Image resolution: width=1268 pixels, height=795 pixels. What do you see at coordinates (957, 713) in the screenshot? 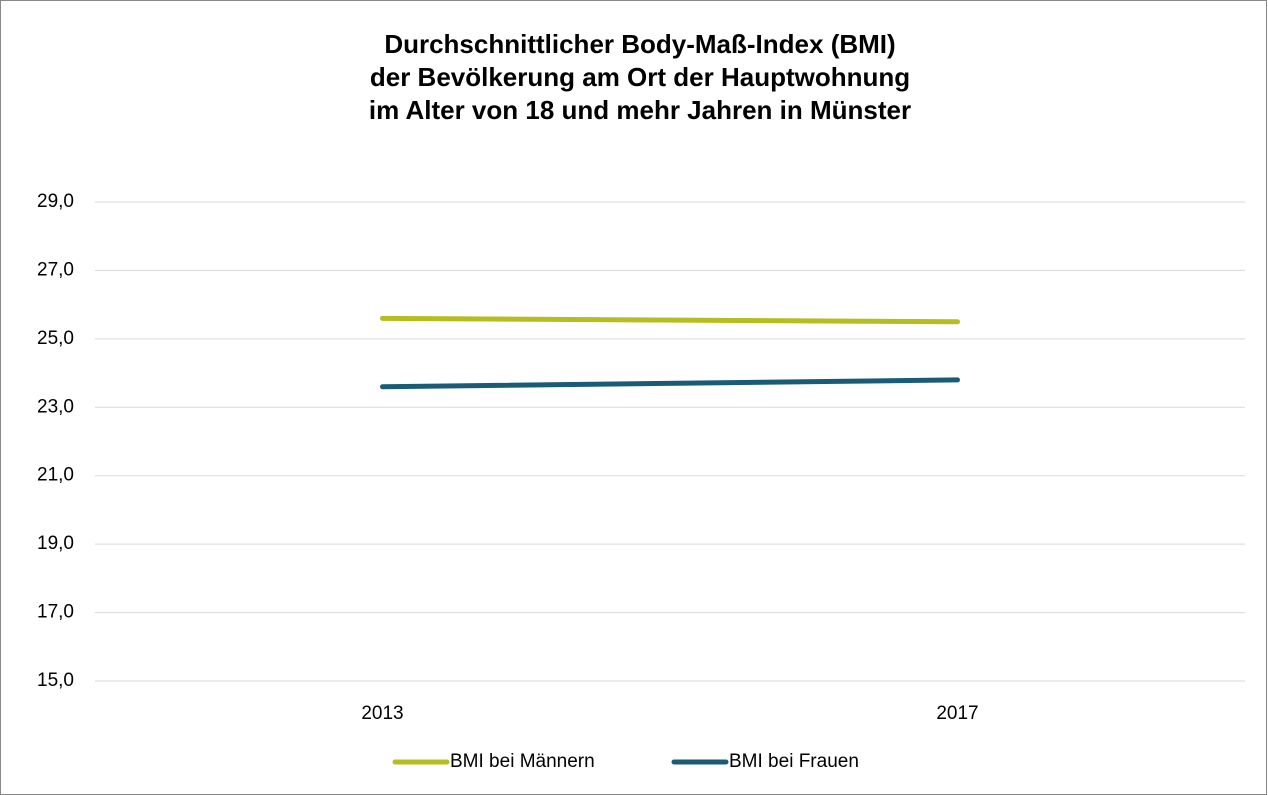
I see `x-tick-label: 2017` at bounding box center [957, 713].